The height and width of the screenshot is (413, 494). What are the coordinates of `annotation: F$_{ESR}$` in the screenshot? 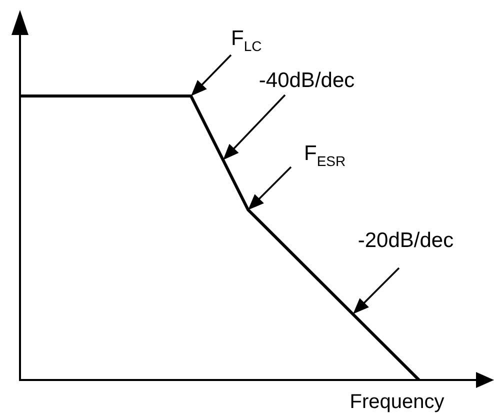 It's located at (325, 155).